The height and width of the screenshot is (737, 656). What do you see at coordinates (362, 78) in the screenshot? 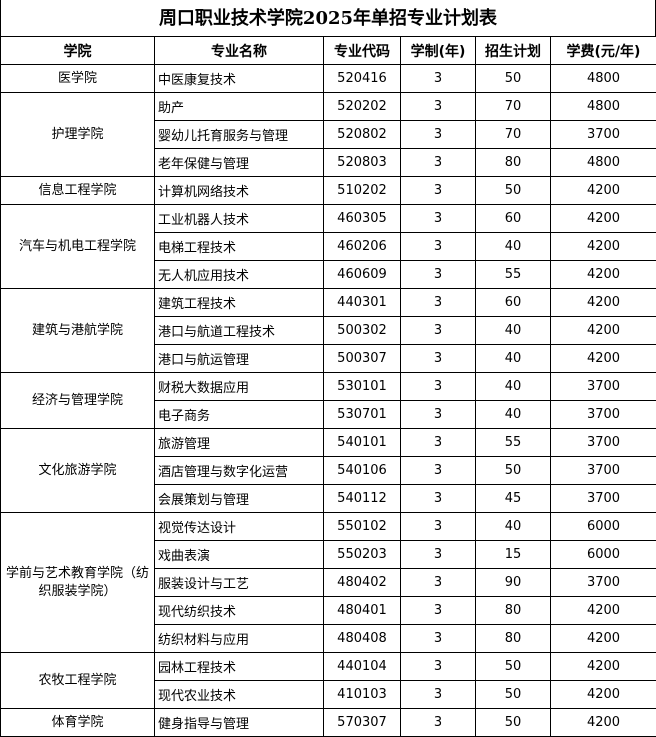
I see `major-code-cell: 520416` at bounding box center [362, 78].